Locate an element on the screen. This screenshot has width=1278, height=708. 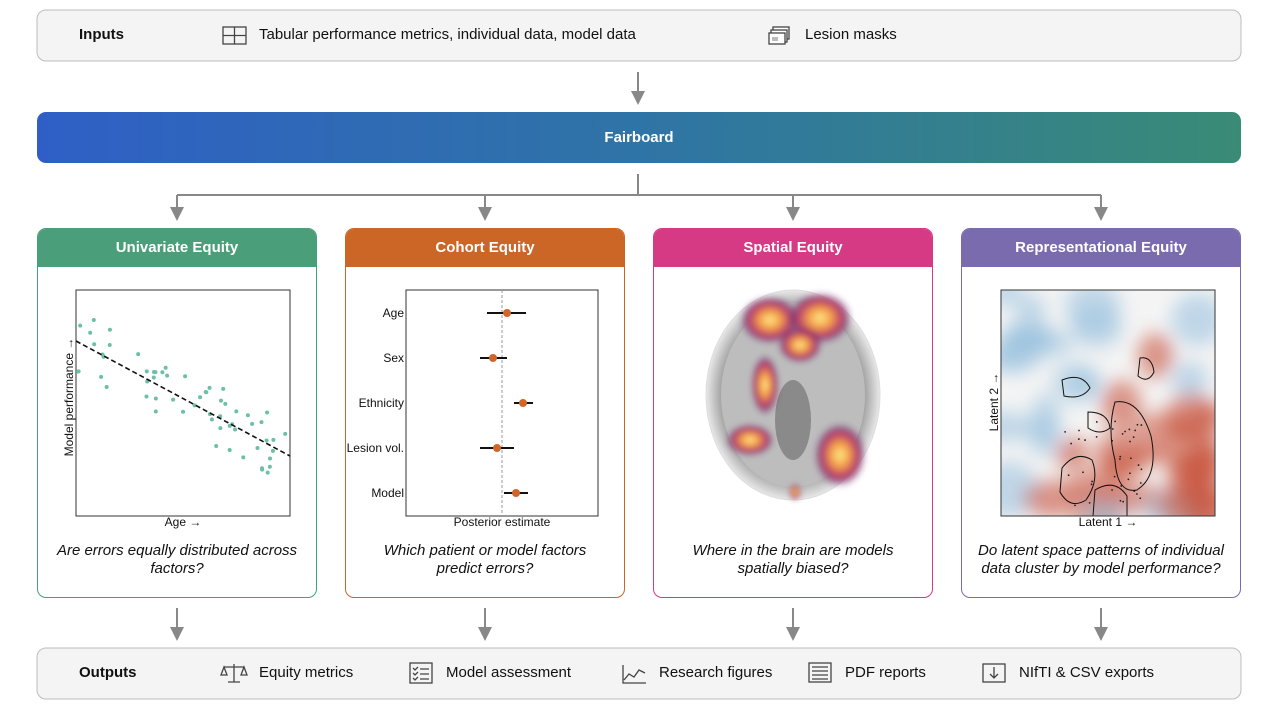
category-label: Sex is located at coordinates (393, 358).